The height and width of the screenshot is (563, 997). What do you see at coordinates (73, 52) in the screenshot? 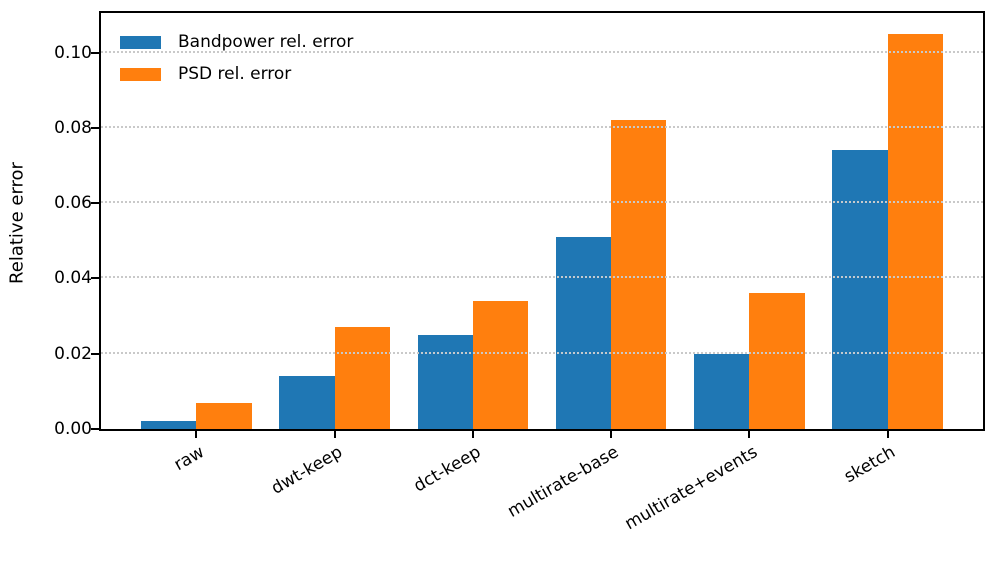
I see `y-tick-label: 0.10` at bounding box center [73, 52].